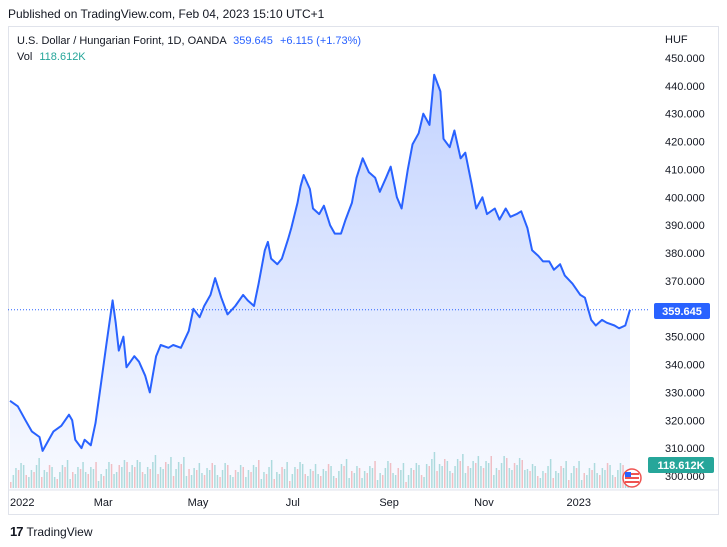  I want to click on y-tick-label: 350.000, so click(685, 338).